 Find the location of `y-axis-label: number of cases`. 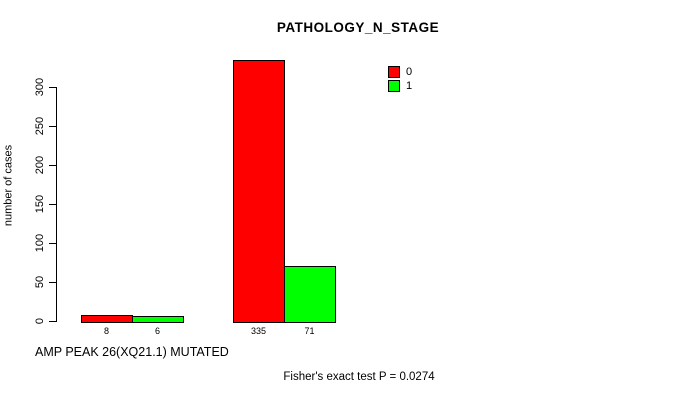

y-axis-label: number of cases is located at coordinates (8, 185).